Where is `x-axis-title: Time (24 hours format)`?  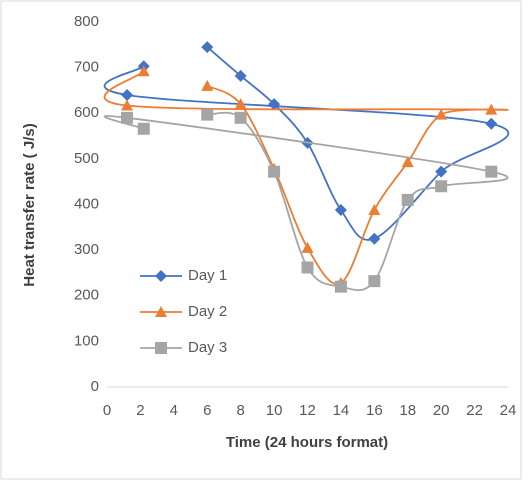 x-axis-title: Time (24 hours format) is located at coordinates (307, 442).